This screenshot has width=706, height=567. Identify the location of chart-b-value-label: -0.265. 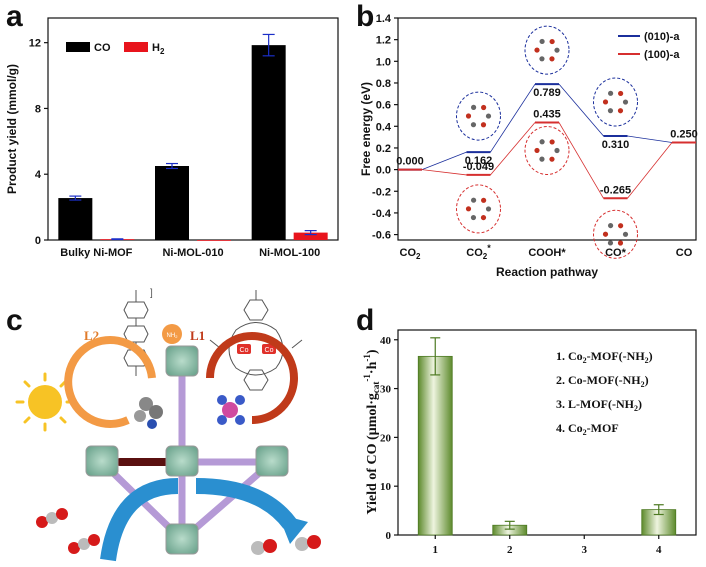
(615, 190).